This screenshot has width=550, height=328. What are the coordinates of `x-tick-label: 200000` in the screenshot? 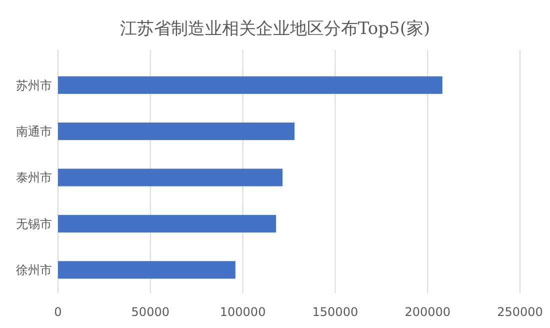 It's located at (427, 312).